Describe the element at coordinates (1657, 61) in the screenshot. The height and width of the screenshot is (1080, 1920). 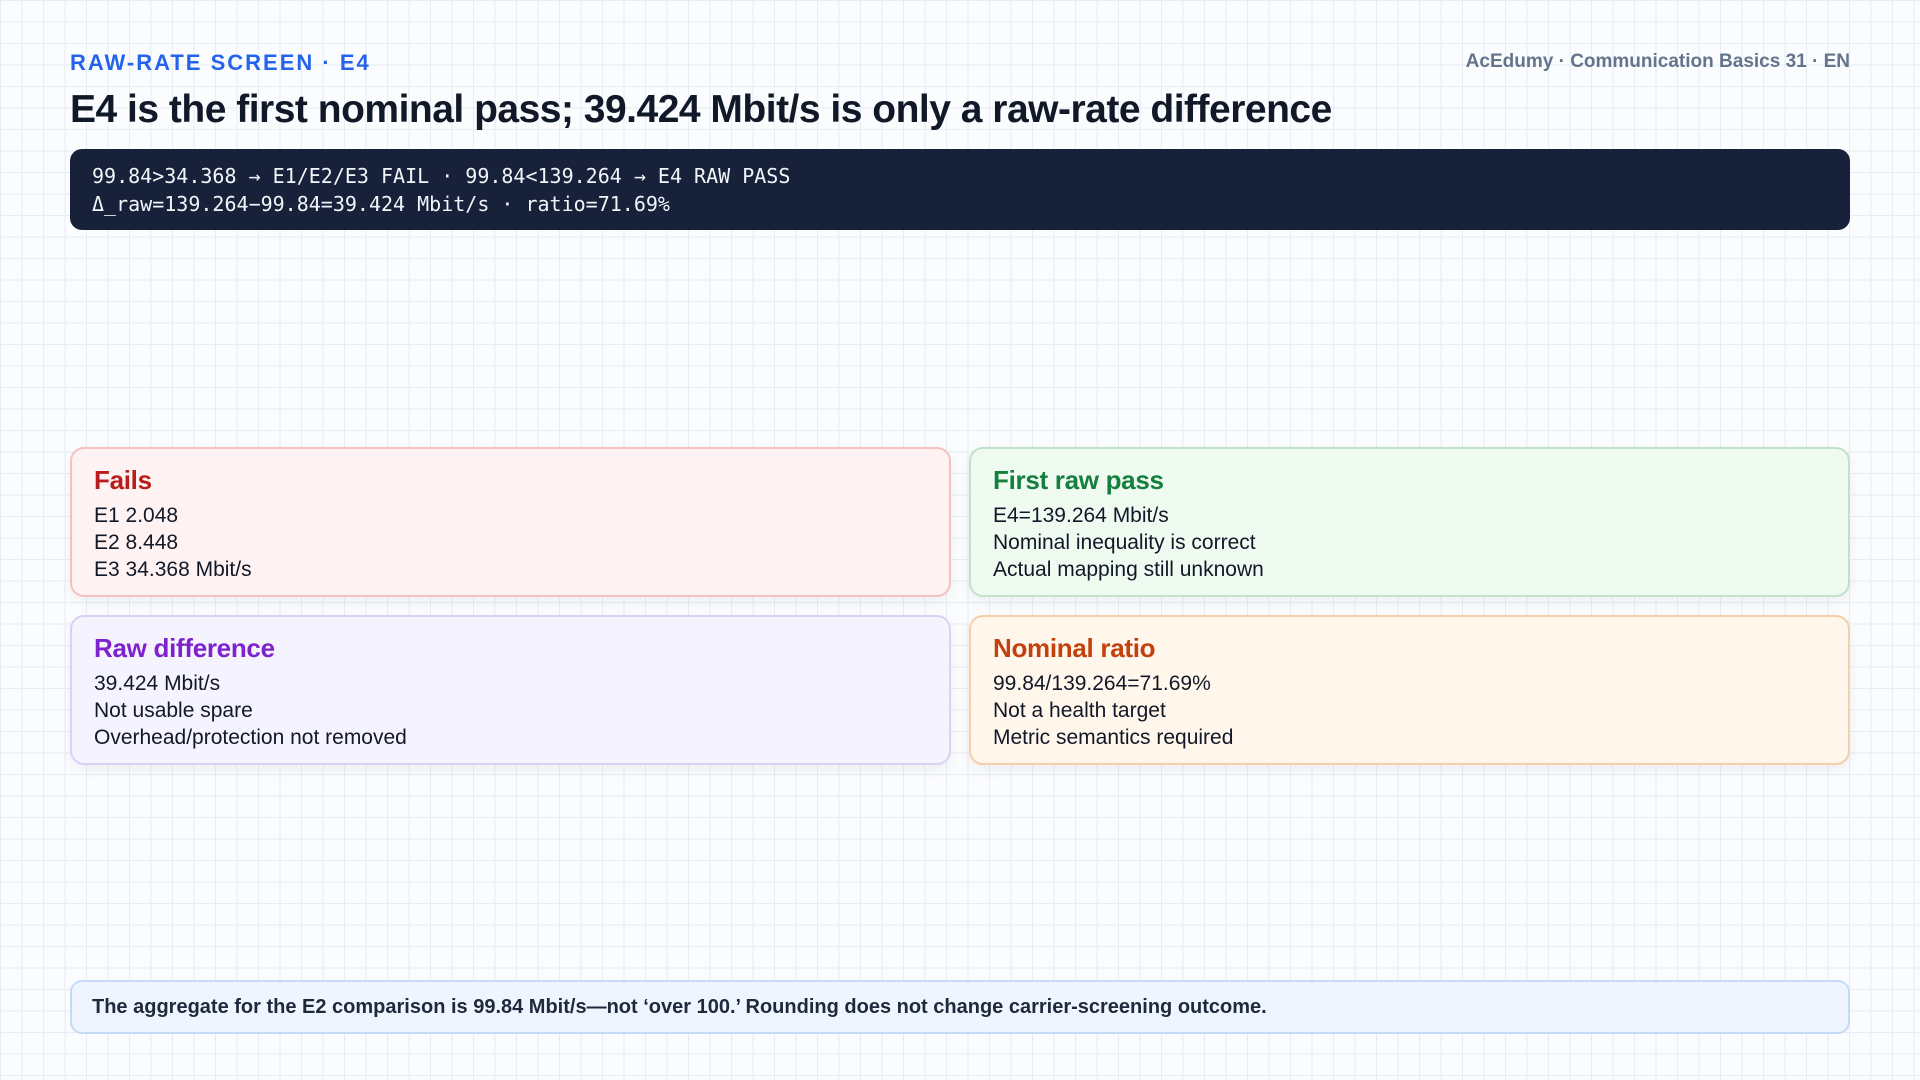
I see `header-brand: AcEdumy · Communication Basics 31 · EN` at that location.